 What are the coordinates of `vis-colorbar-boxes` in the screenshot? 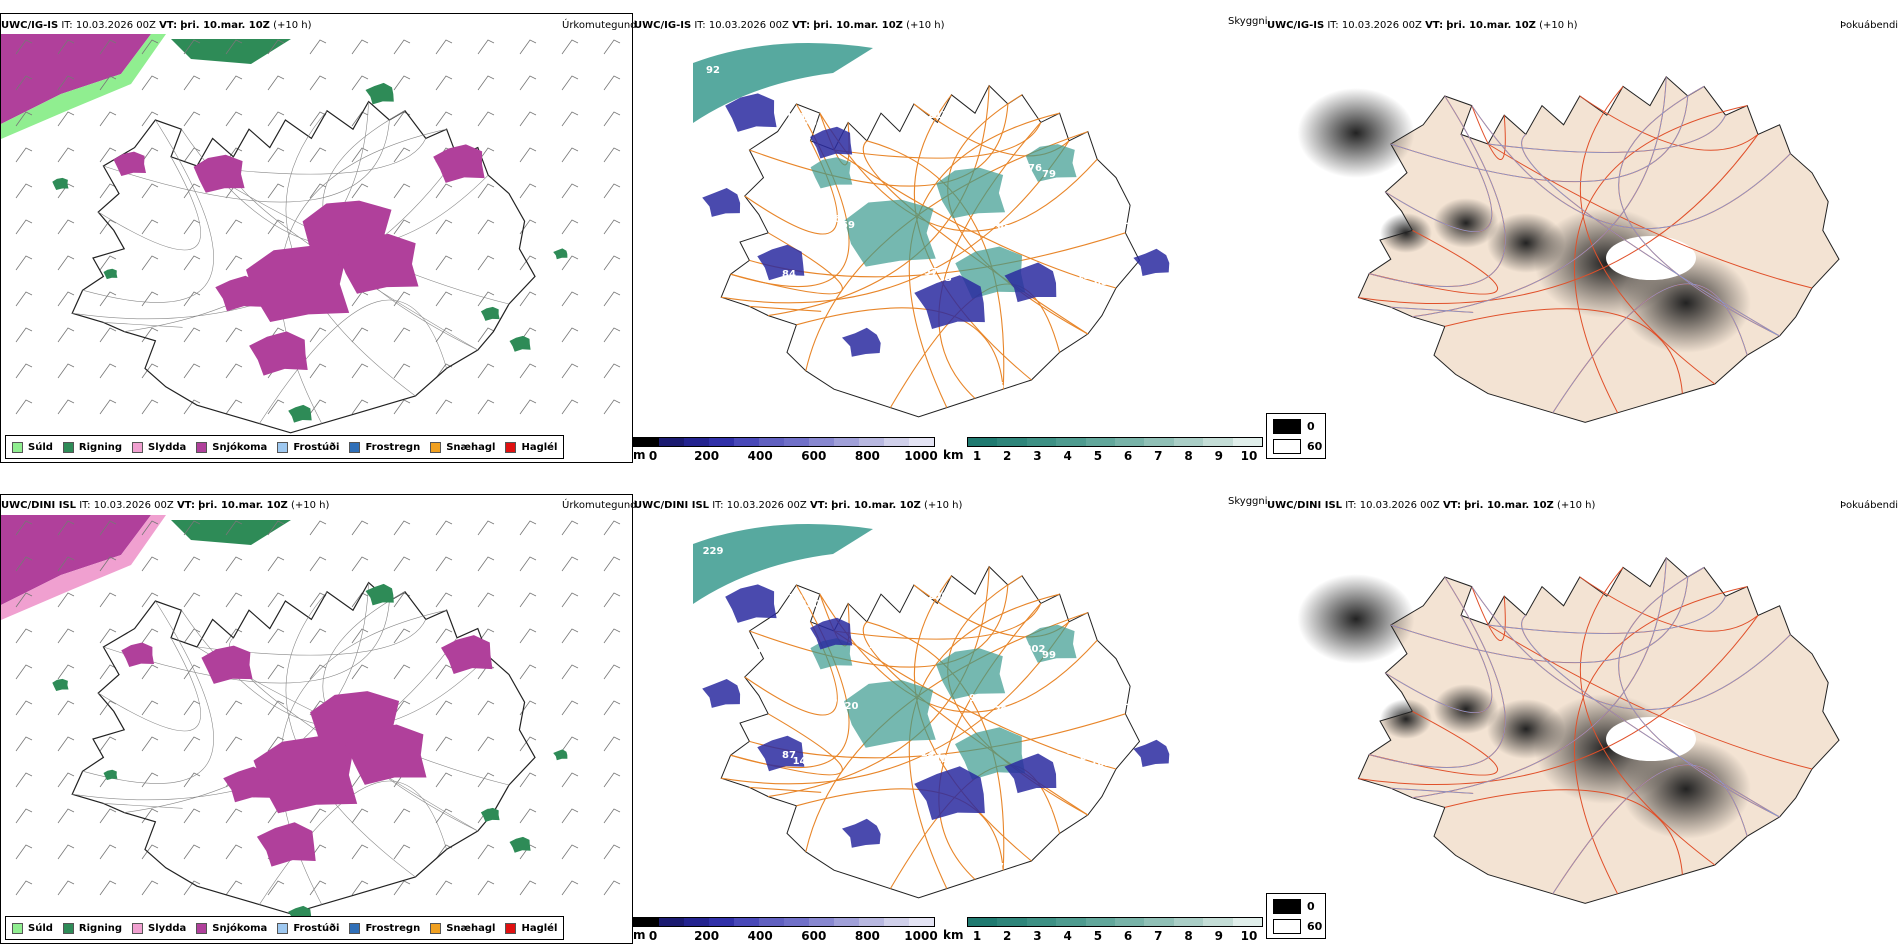 It's located at (1115, 442).